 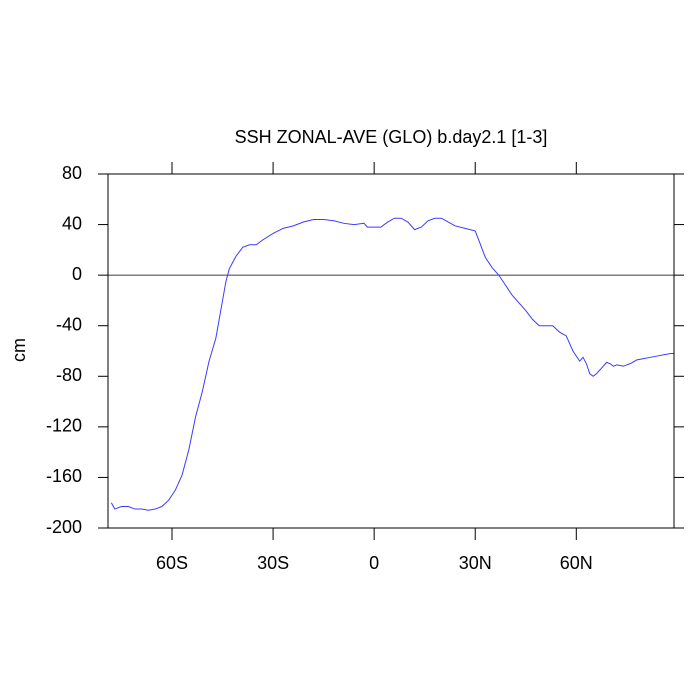 What do you see at coordinates (475, 563) in the screenshot?
I see `x-tick-label: 30N` at bounding box center [475, 563].